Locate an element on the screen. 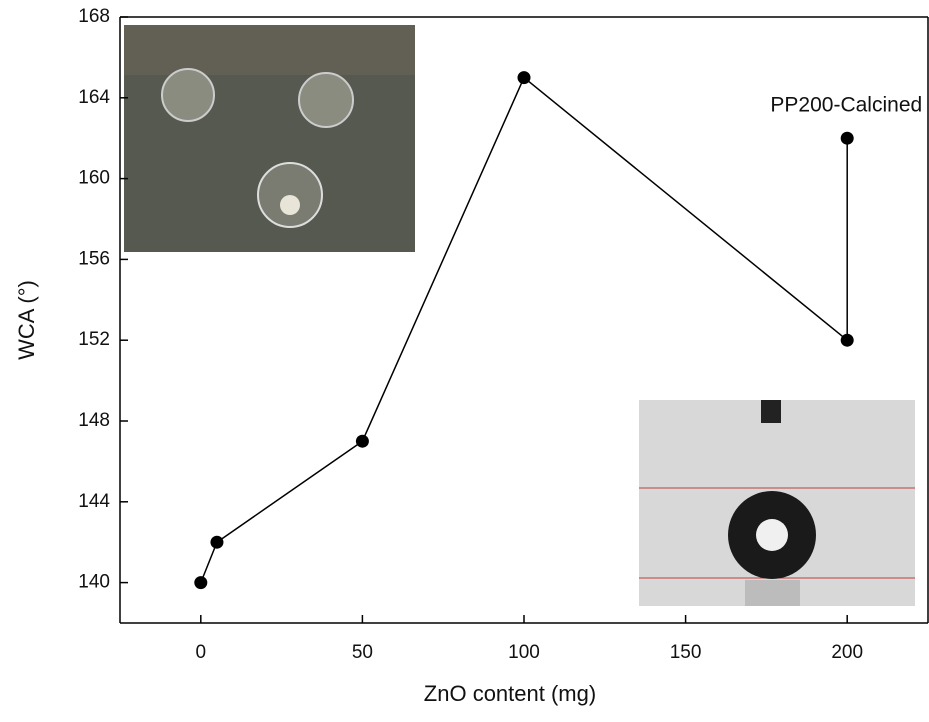  inset-photo-droplets is located at coordinates (269, 138).